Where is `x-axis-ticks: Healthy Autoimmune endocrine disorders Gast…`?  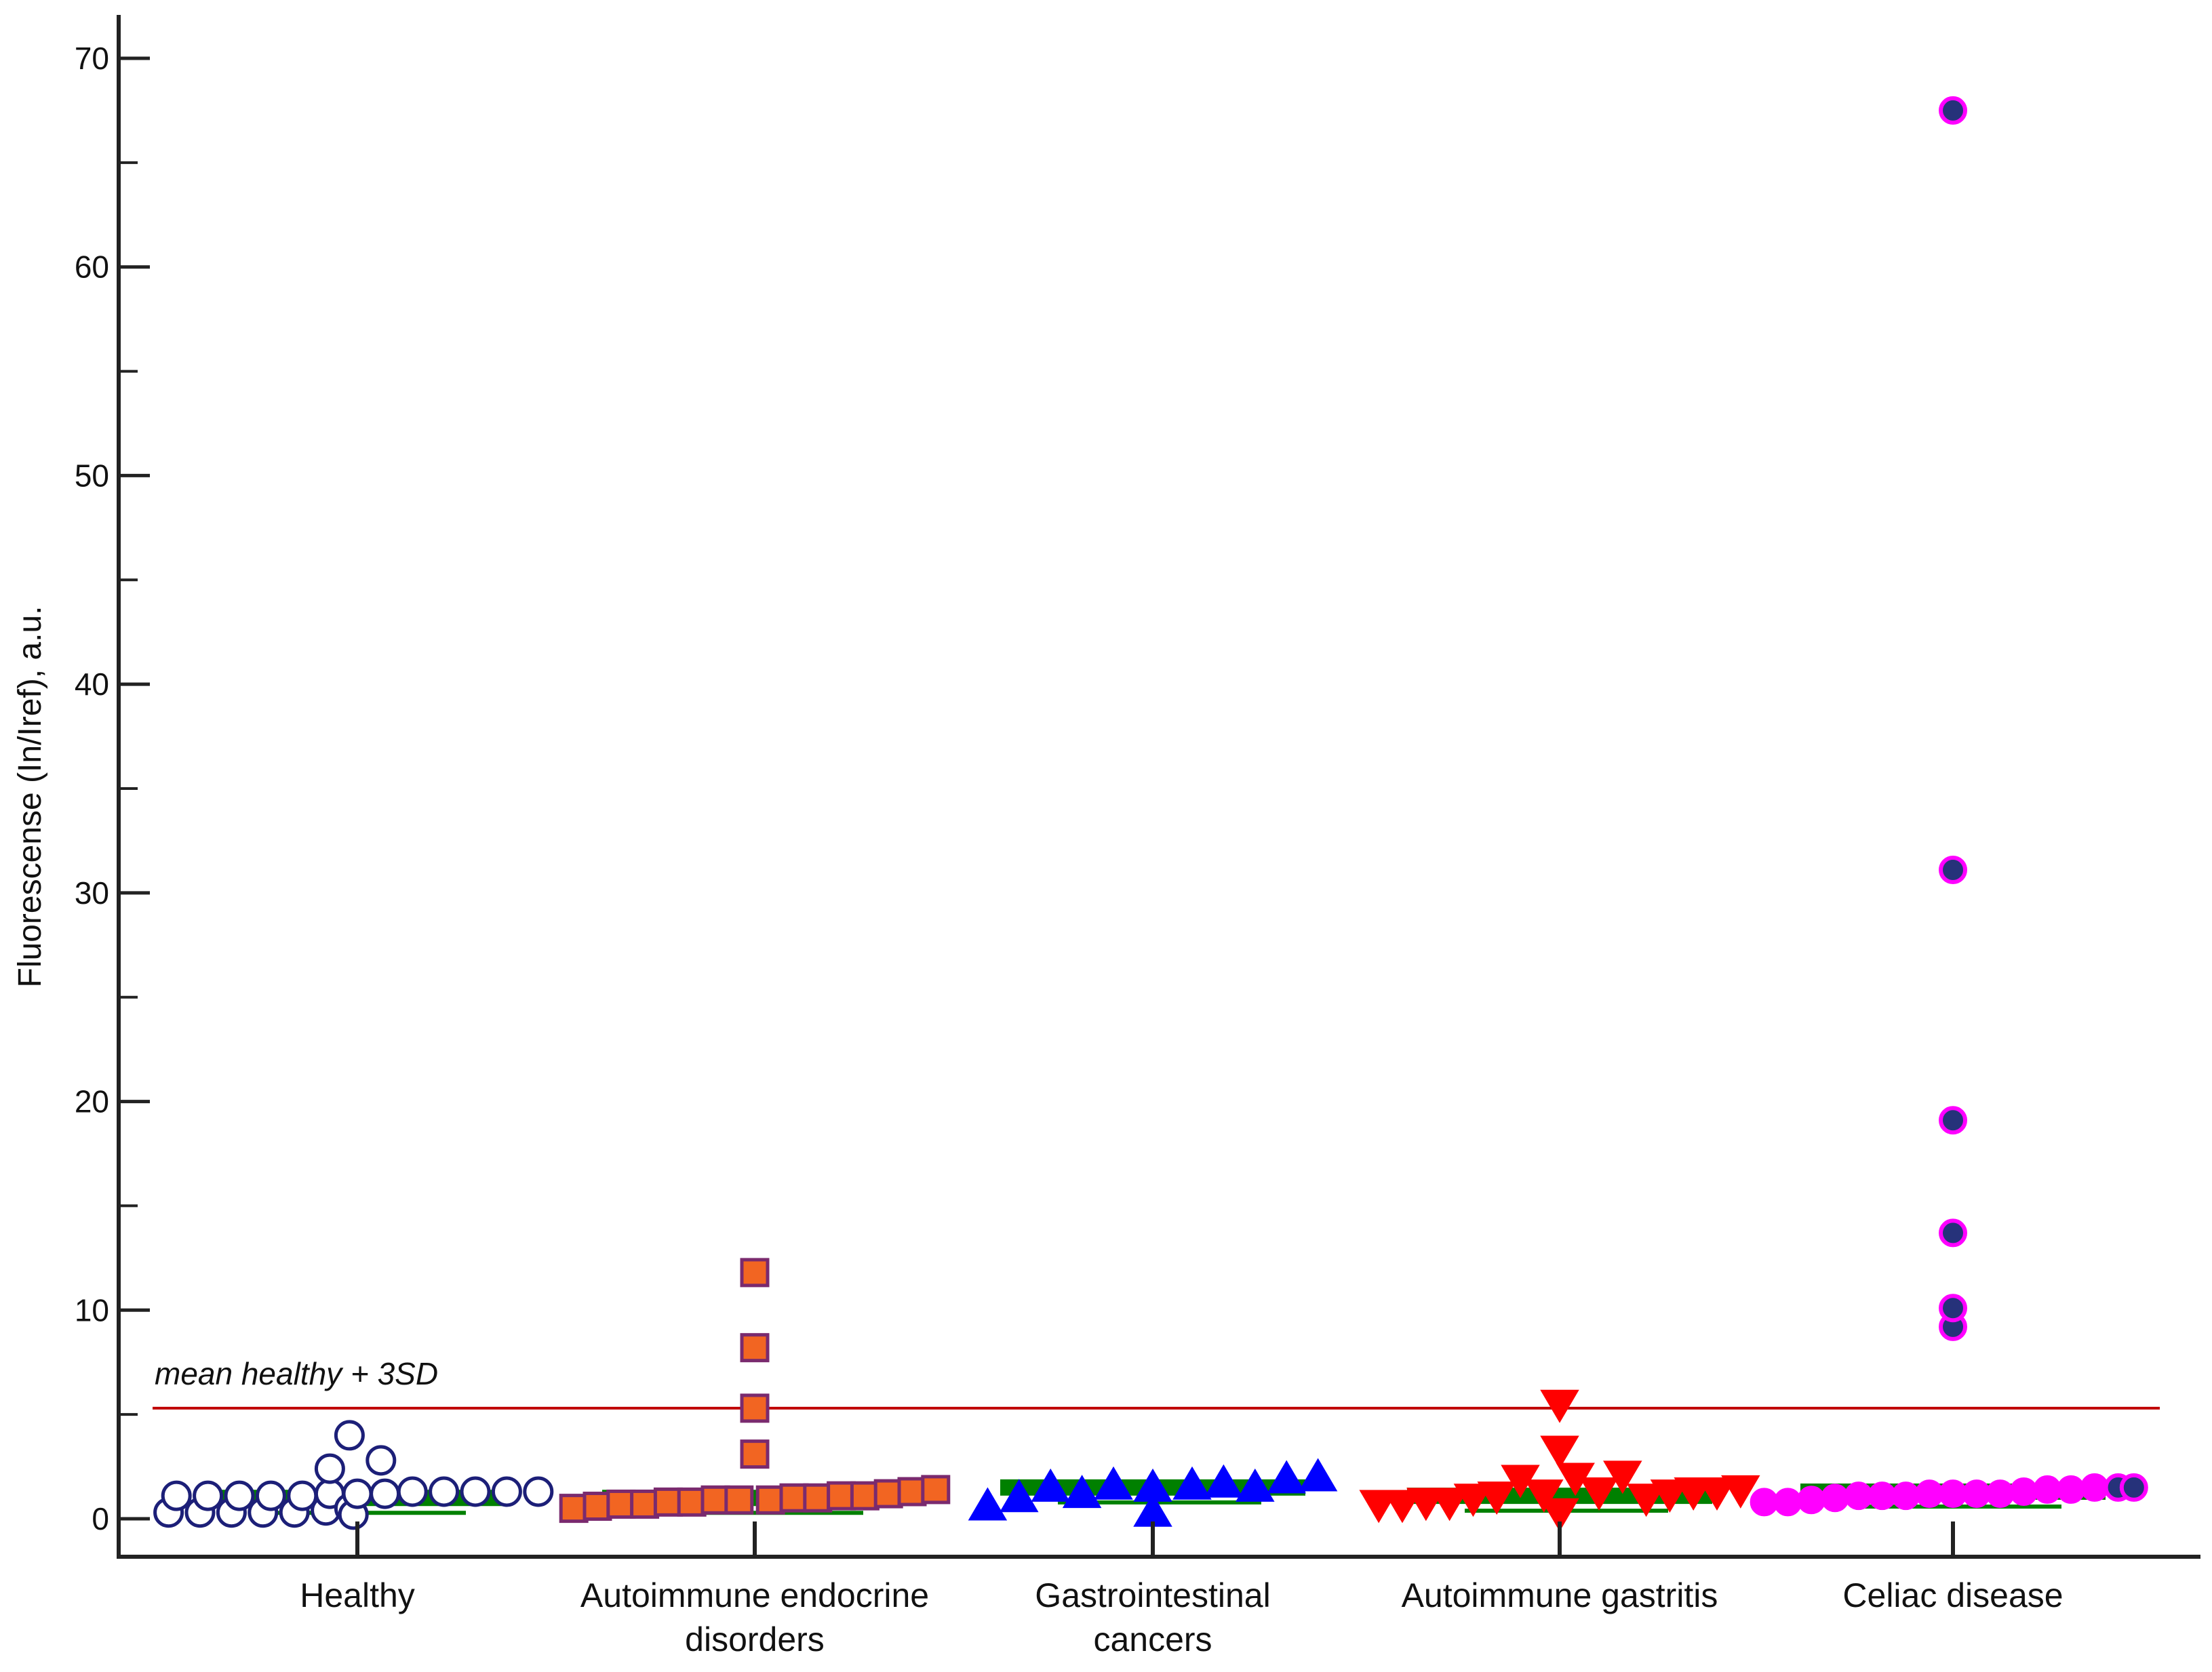
x-axis-ticks: Healthy Autoimmune endocrine disorders Gast… is located at coordinates (1182, 1589).